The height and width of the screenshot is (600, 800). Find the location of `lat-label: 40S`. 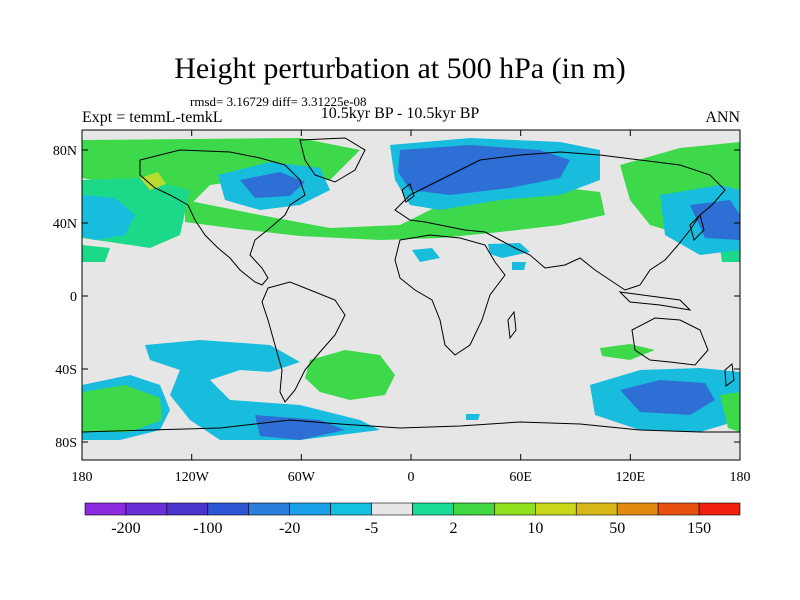

lat-label: 40S is located at coordinates (66, 370).